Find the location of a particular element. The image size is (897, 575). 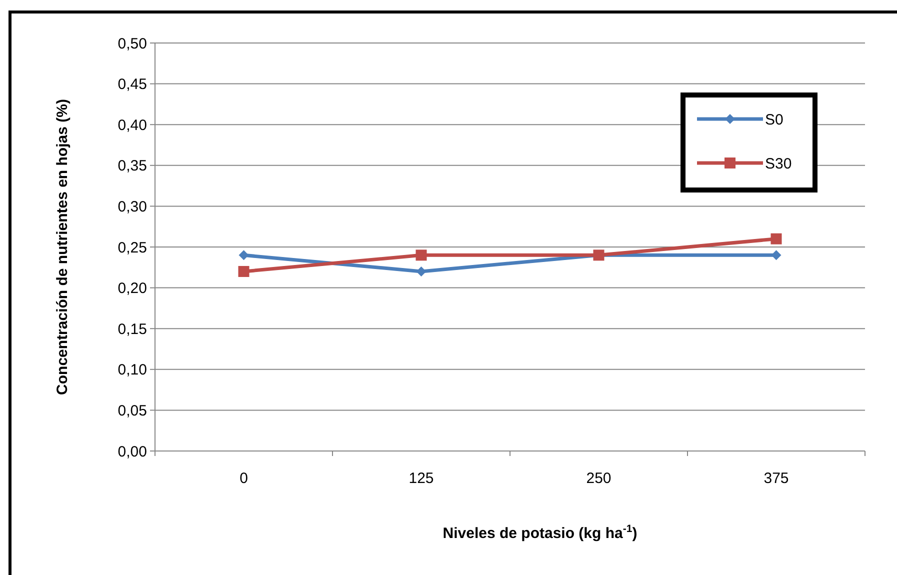

legend-label: S0 is located at coordinates (774, 119).